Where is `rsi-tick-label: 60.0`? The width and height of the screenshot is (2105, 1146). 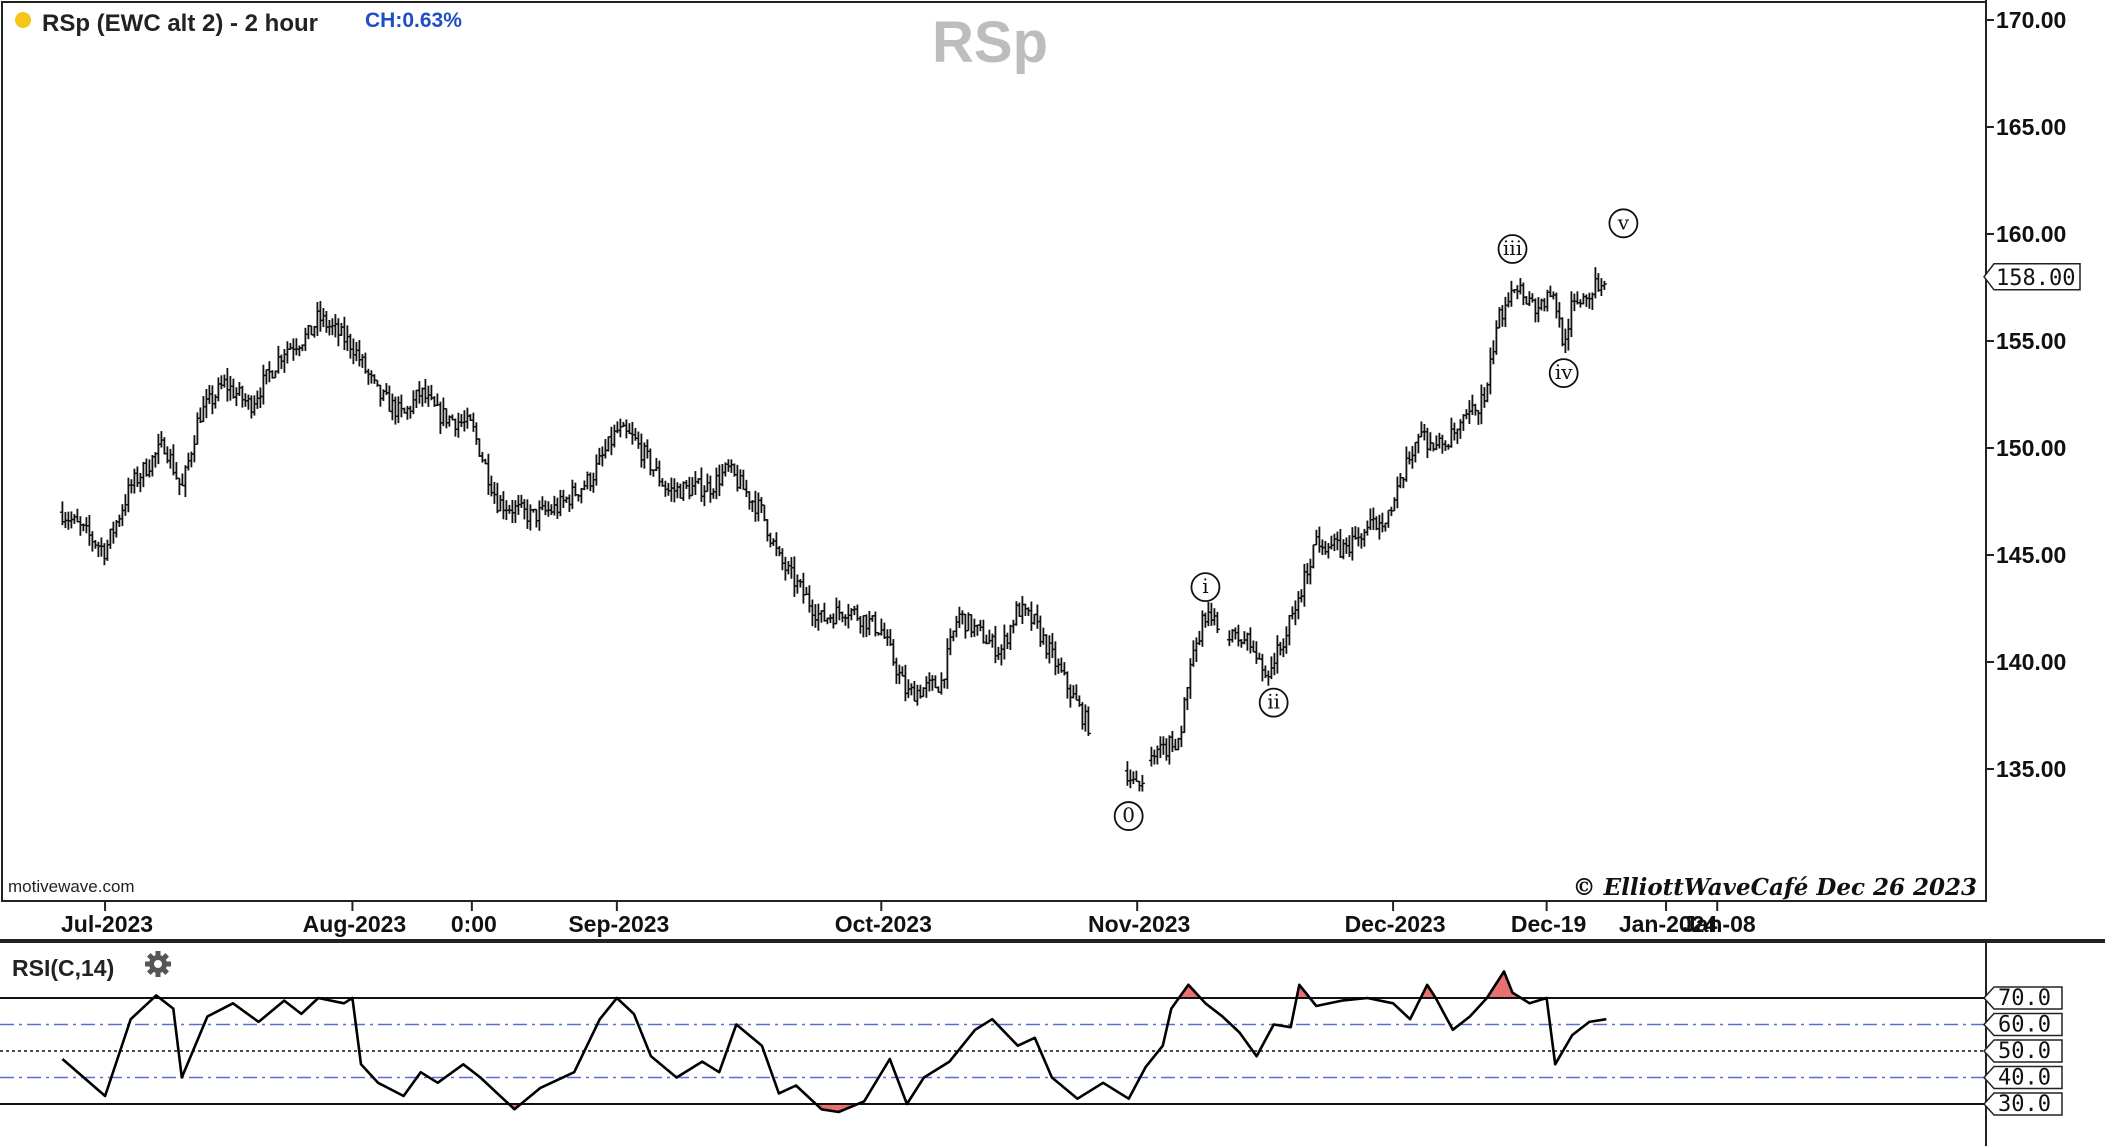
rsi-tick-label: 60.0 is located at coordinates (2024, 1025).